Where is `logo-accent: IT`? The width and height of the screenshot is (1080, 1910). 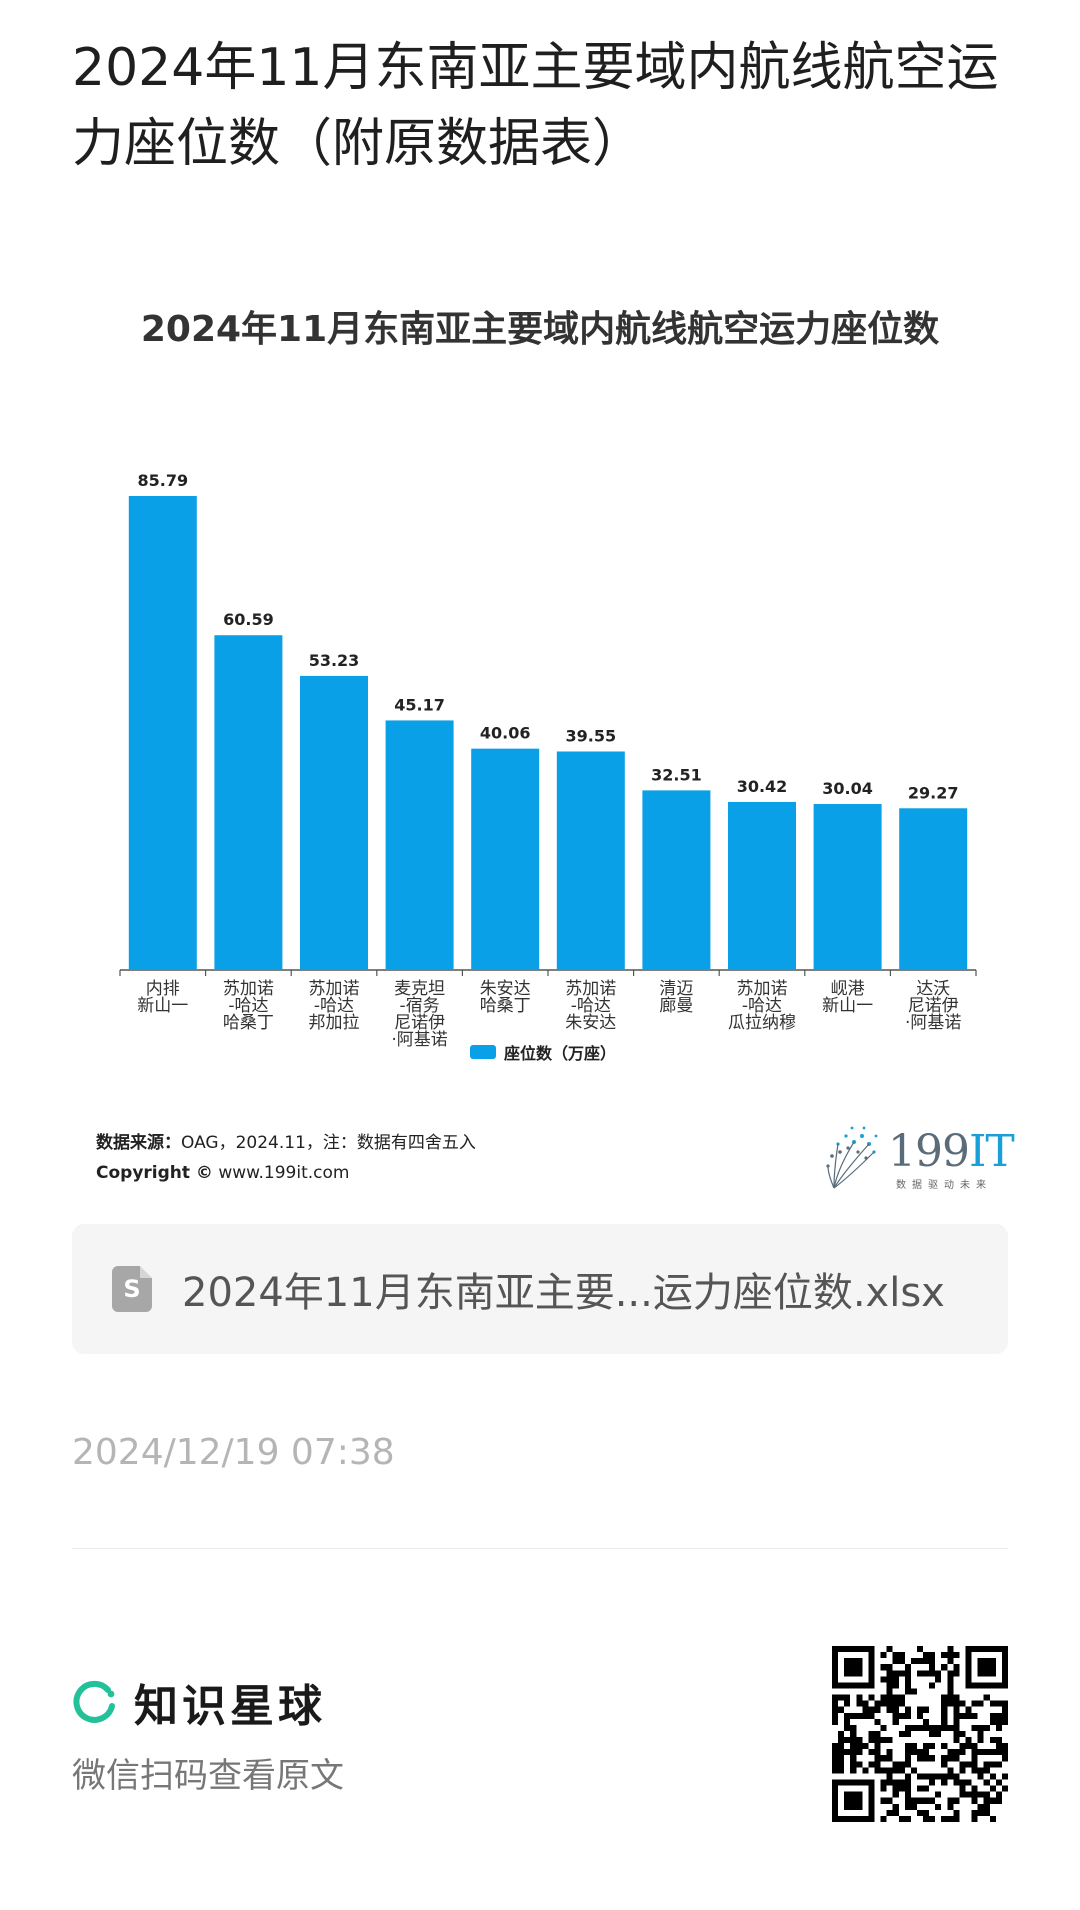
logo-accent: IT is located at coordinates (991, 1151).